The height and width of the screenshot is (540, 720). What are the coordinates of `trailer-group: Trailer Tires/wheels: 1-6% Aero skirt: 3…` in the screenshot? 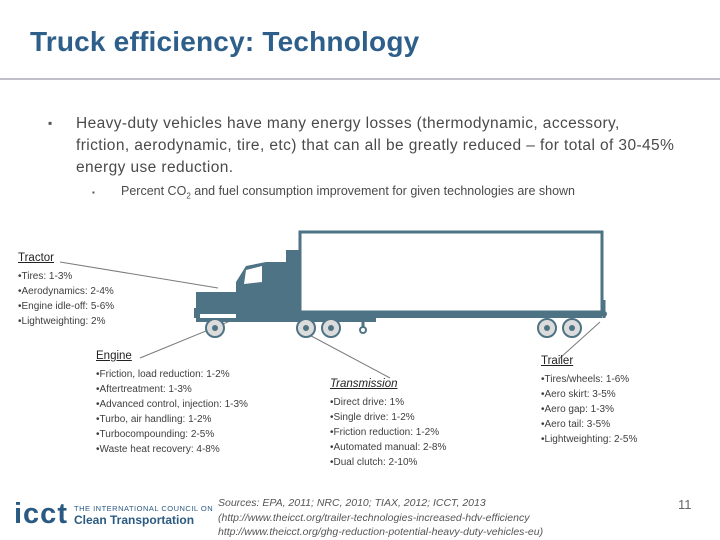 It's located at (589, 400).